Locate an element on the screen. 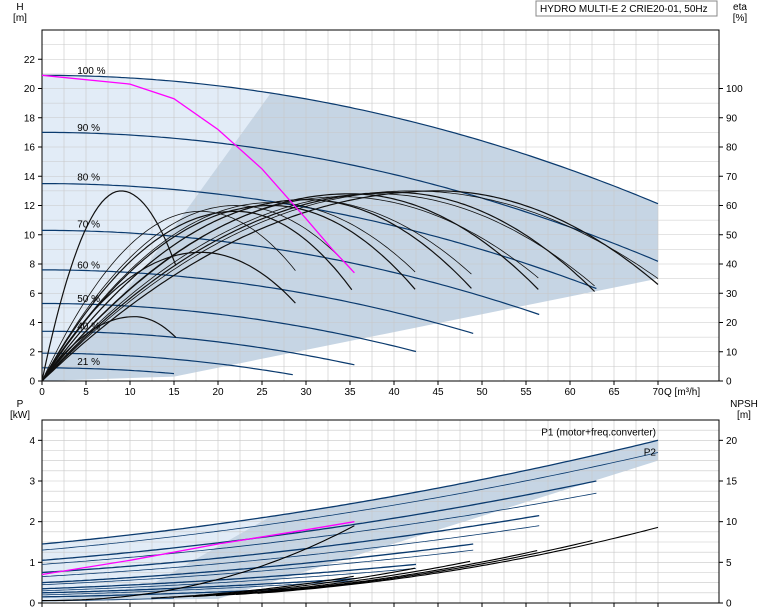 This screenshot has width=774, height=616. x-tick-label: 25 is located at coordinates (262, 392).